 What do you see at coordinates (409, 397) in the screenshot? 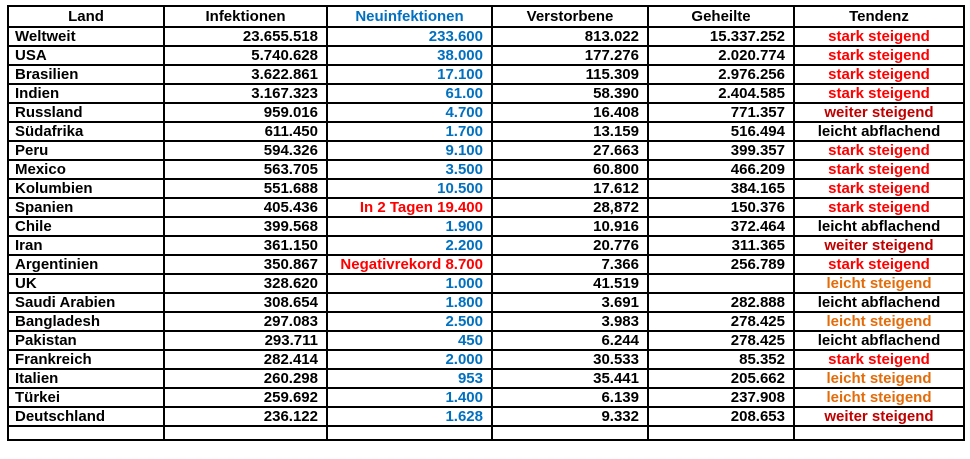
I see `cell-neuinfektionen: 1.400` at bounding box center [409, 397].